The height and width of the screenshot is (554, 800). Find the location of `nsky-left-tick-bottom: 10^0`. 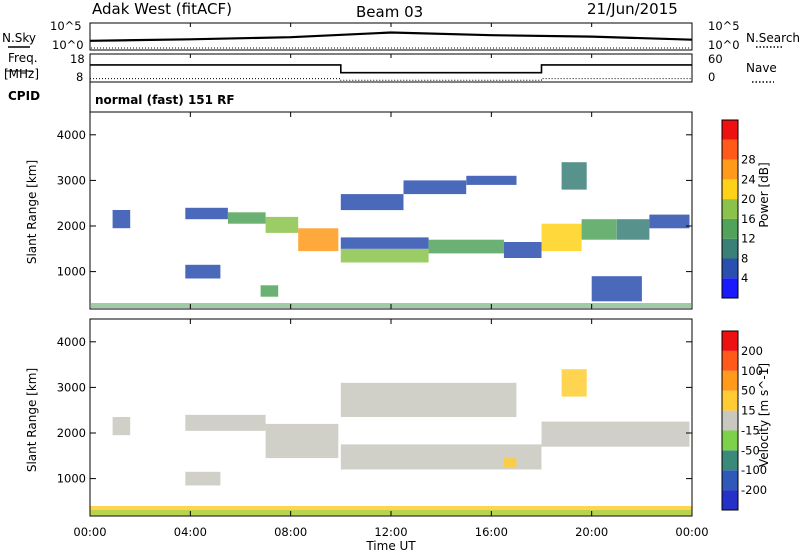

nsky-left-tick-bottom: 10^0 is located at coordinates (68, 45).